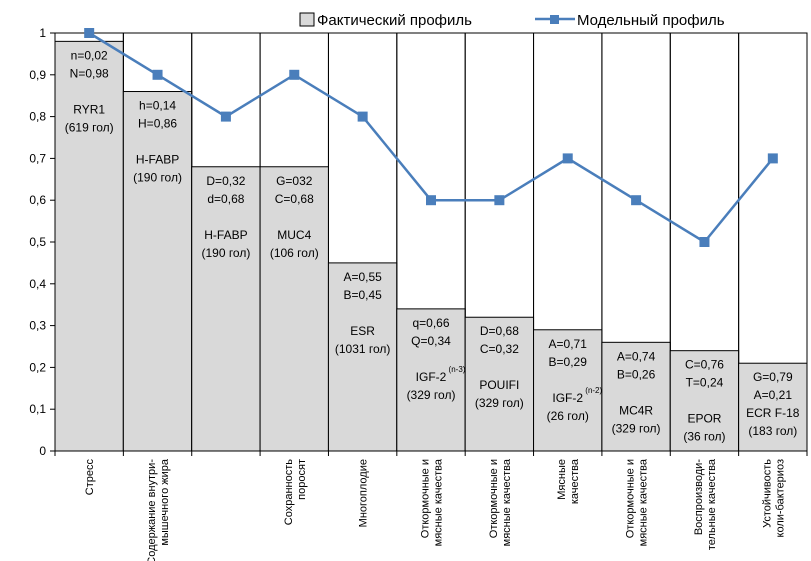 The image size is (811, 561). Describe the element at coordinates (157, 124) in the screenshot. I see `bar-data-label: H=0,86` at that location.